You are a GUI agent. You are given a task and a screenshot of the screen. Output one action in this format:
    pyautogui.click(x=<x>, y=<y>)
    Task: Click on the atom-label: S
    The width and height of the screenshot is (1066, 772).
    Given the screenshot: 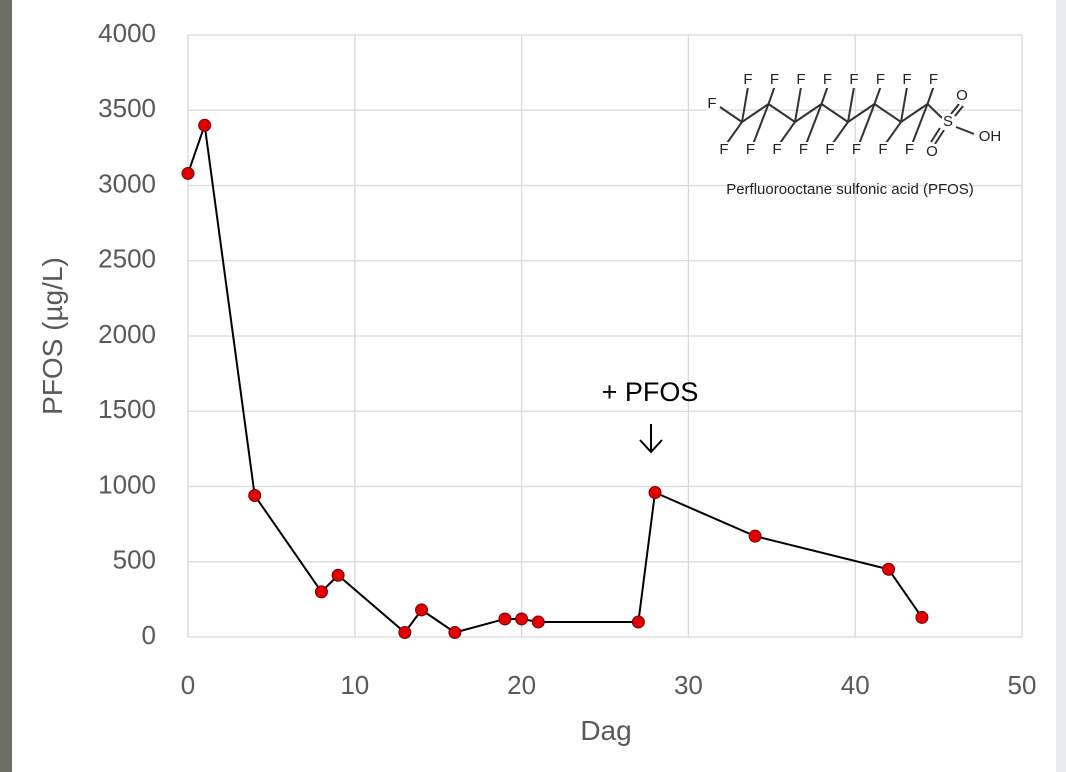 What is the action you would take?
    pyautogui.click(x=948, y=121)
    